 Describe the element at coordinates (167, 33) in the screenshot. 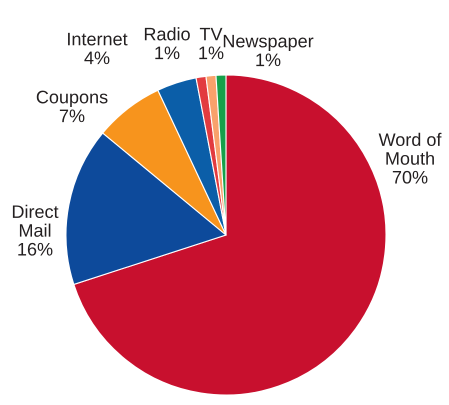

I see `slice-label: Radio` at that location.